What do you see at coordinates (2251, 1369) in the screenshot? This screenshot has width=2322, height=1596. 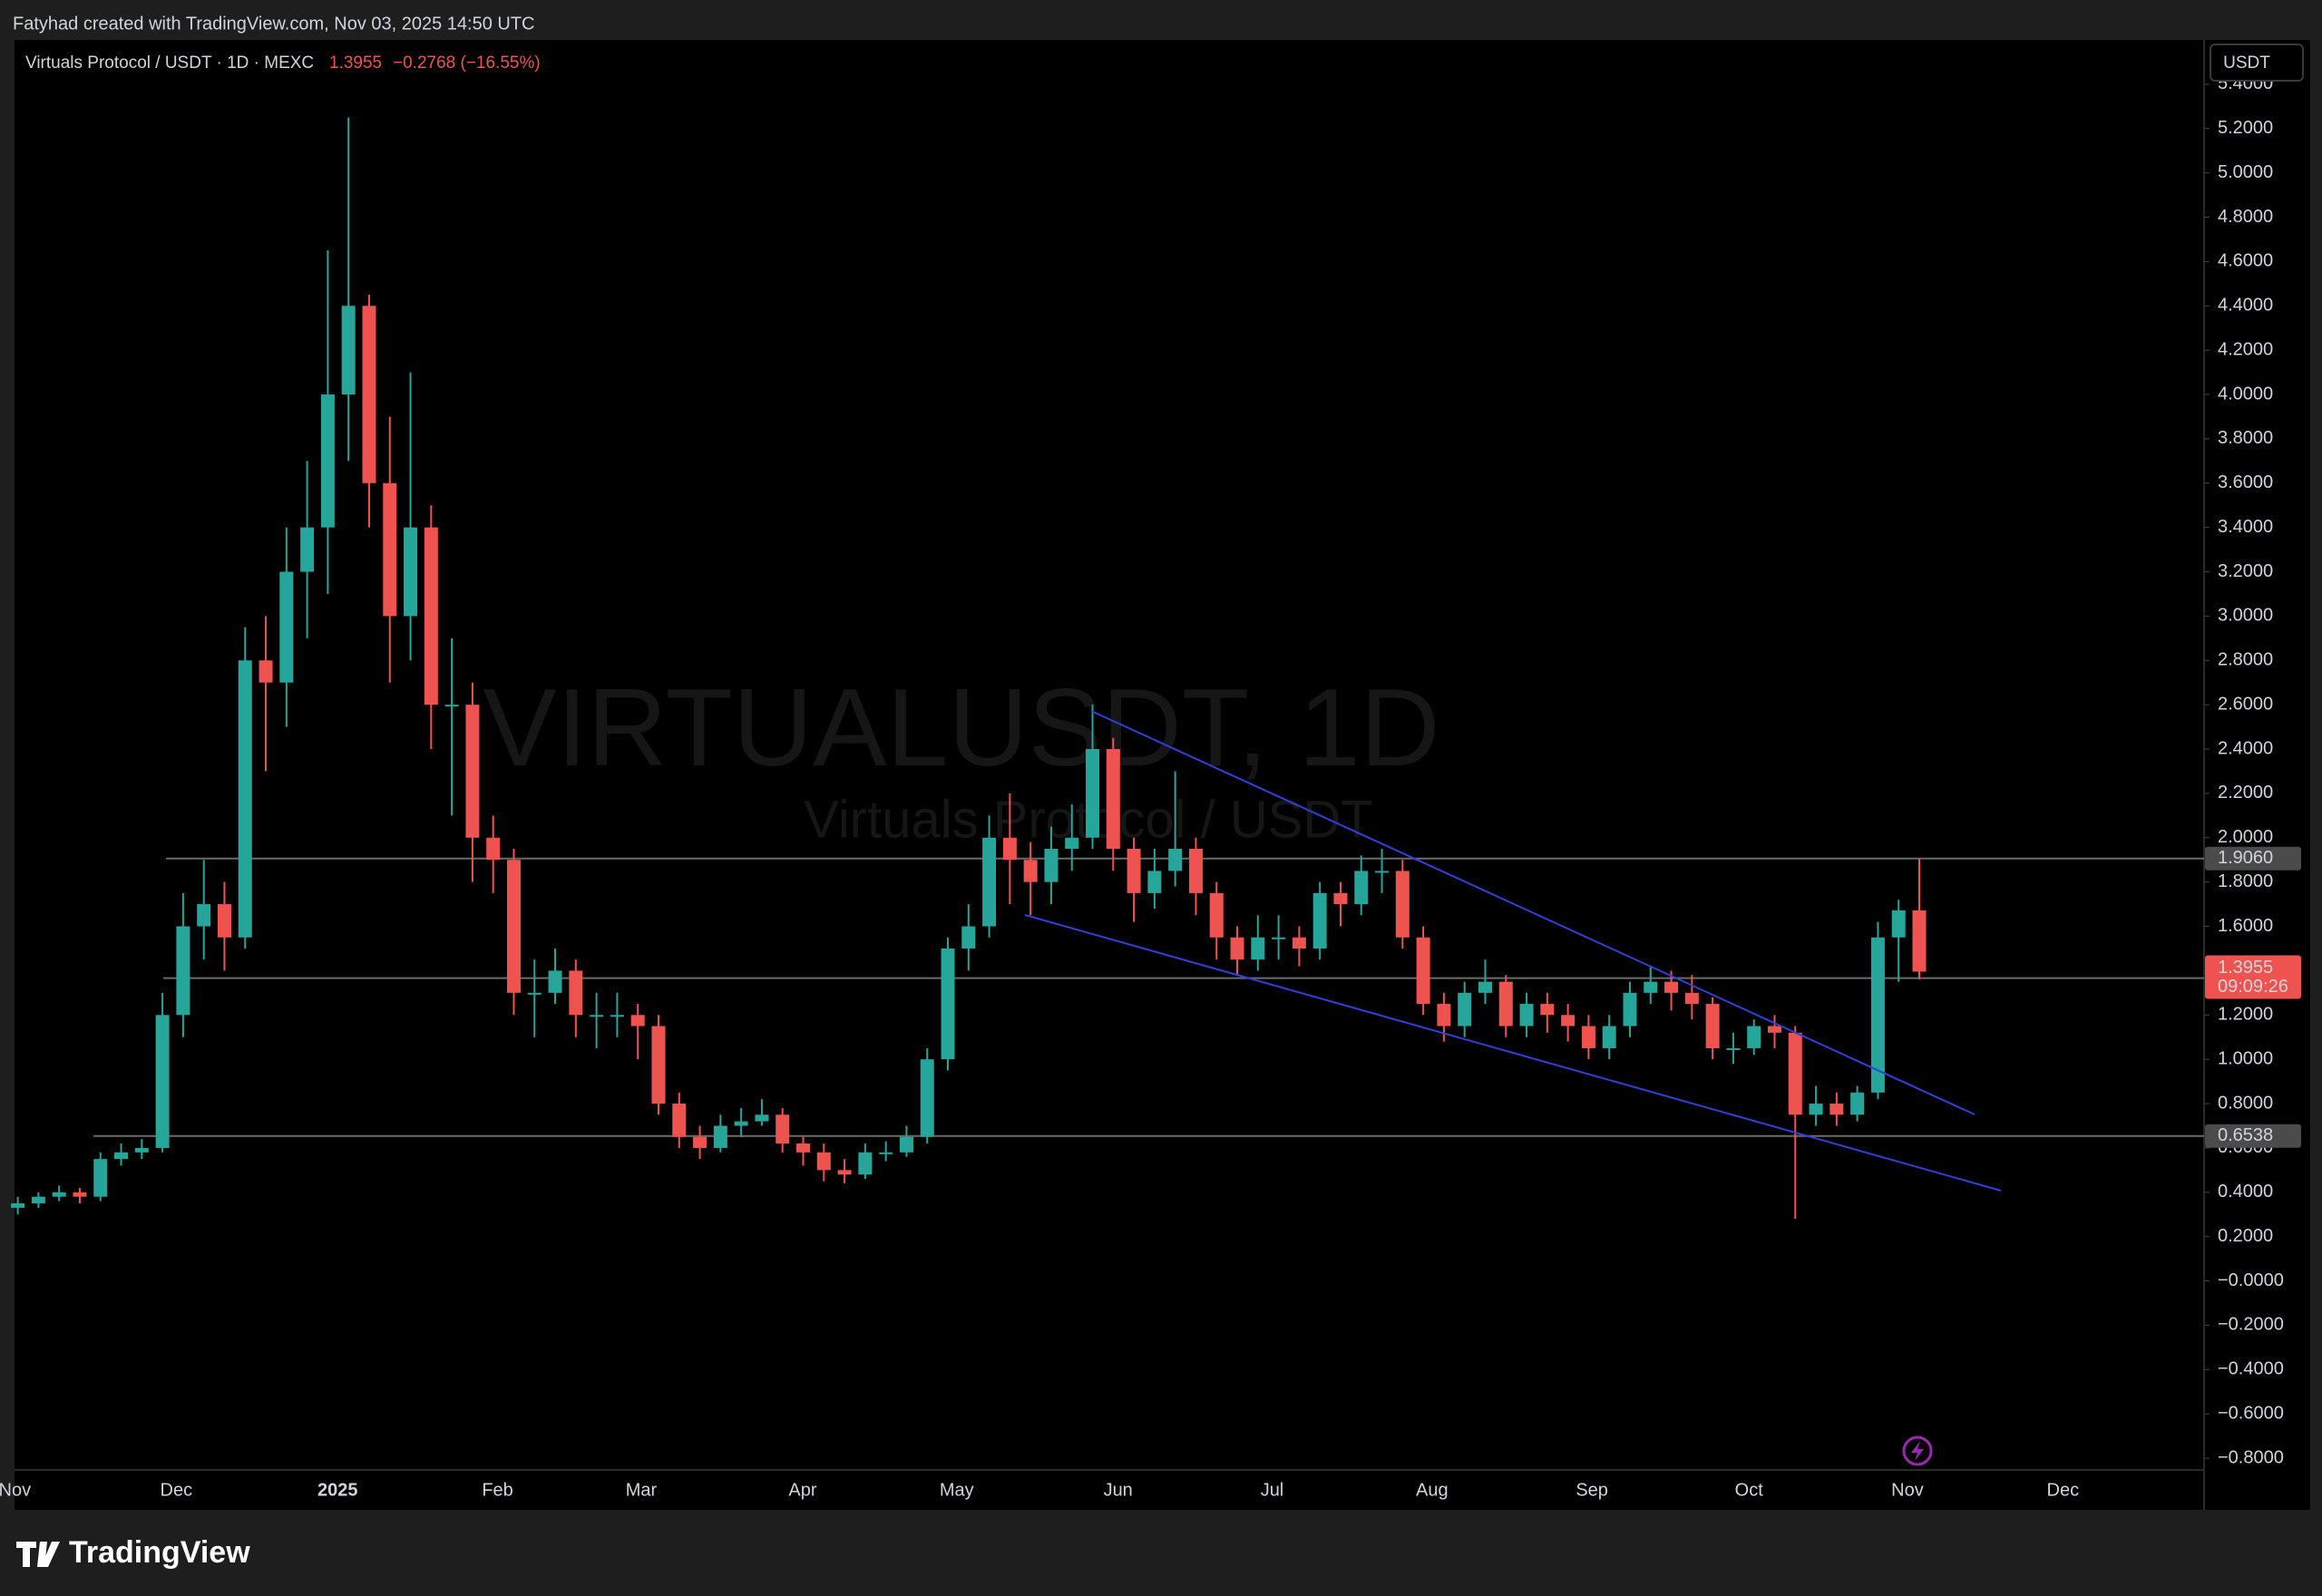 I see `y-tick-label: −0.4000` at bounding box center [2251, 1369].